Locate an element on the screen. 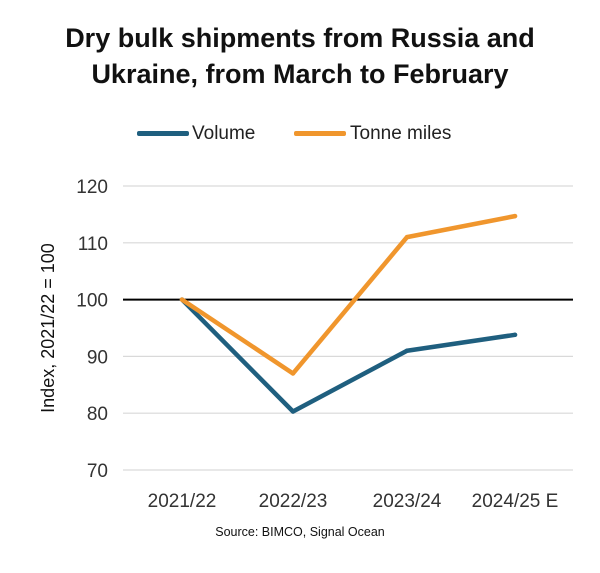 Image resolution: width=600 pixels, height=573 pixels. y-tick-label: 120 is located at coordinates (92, 187).